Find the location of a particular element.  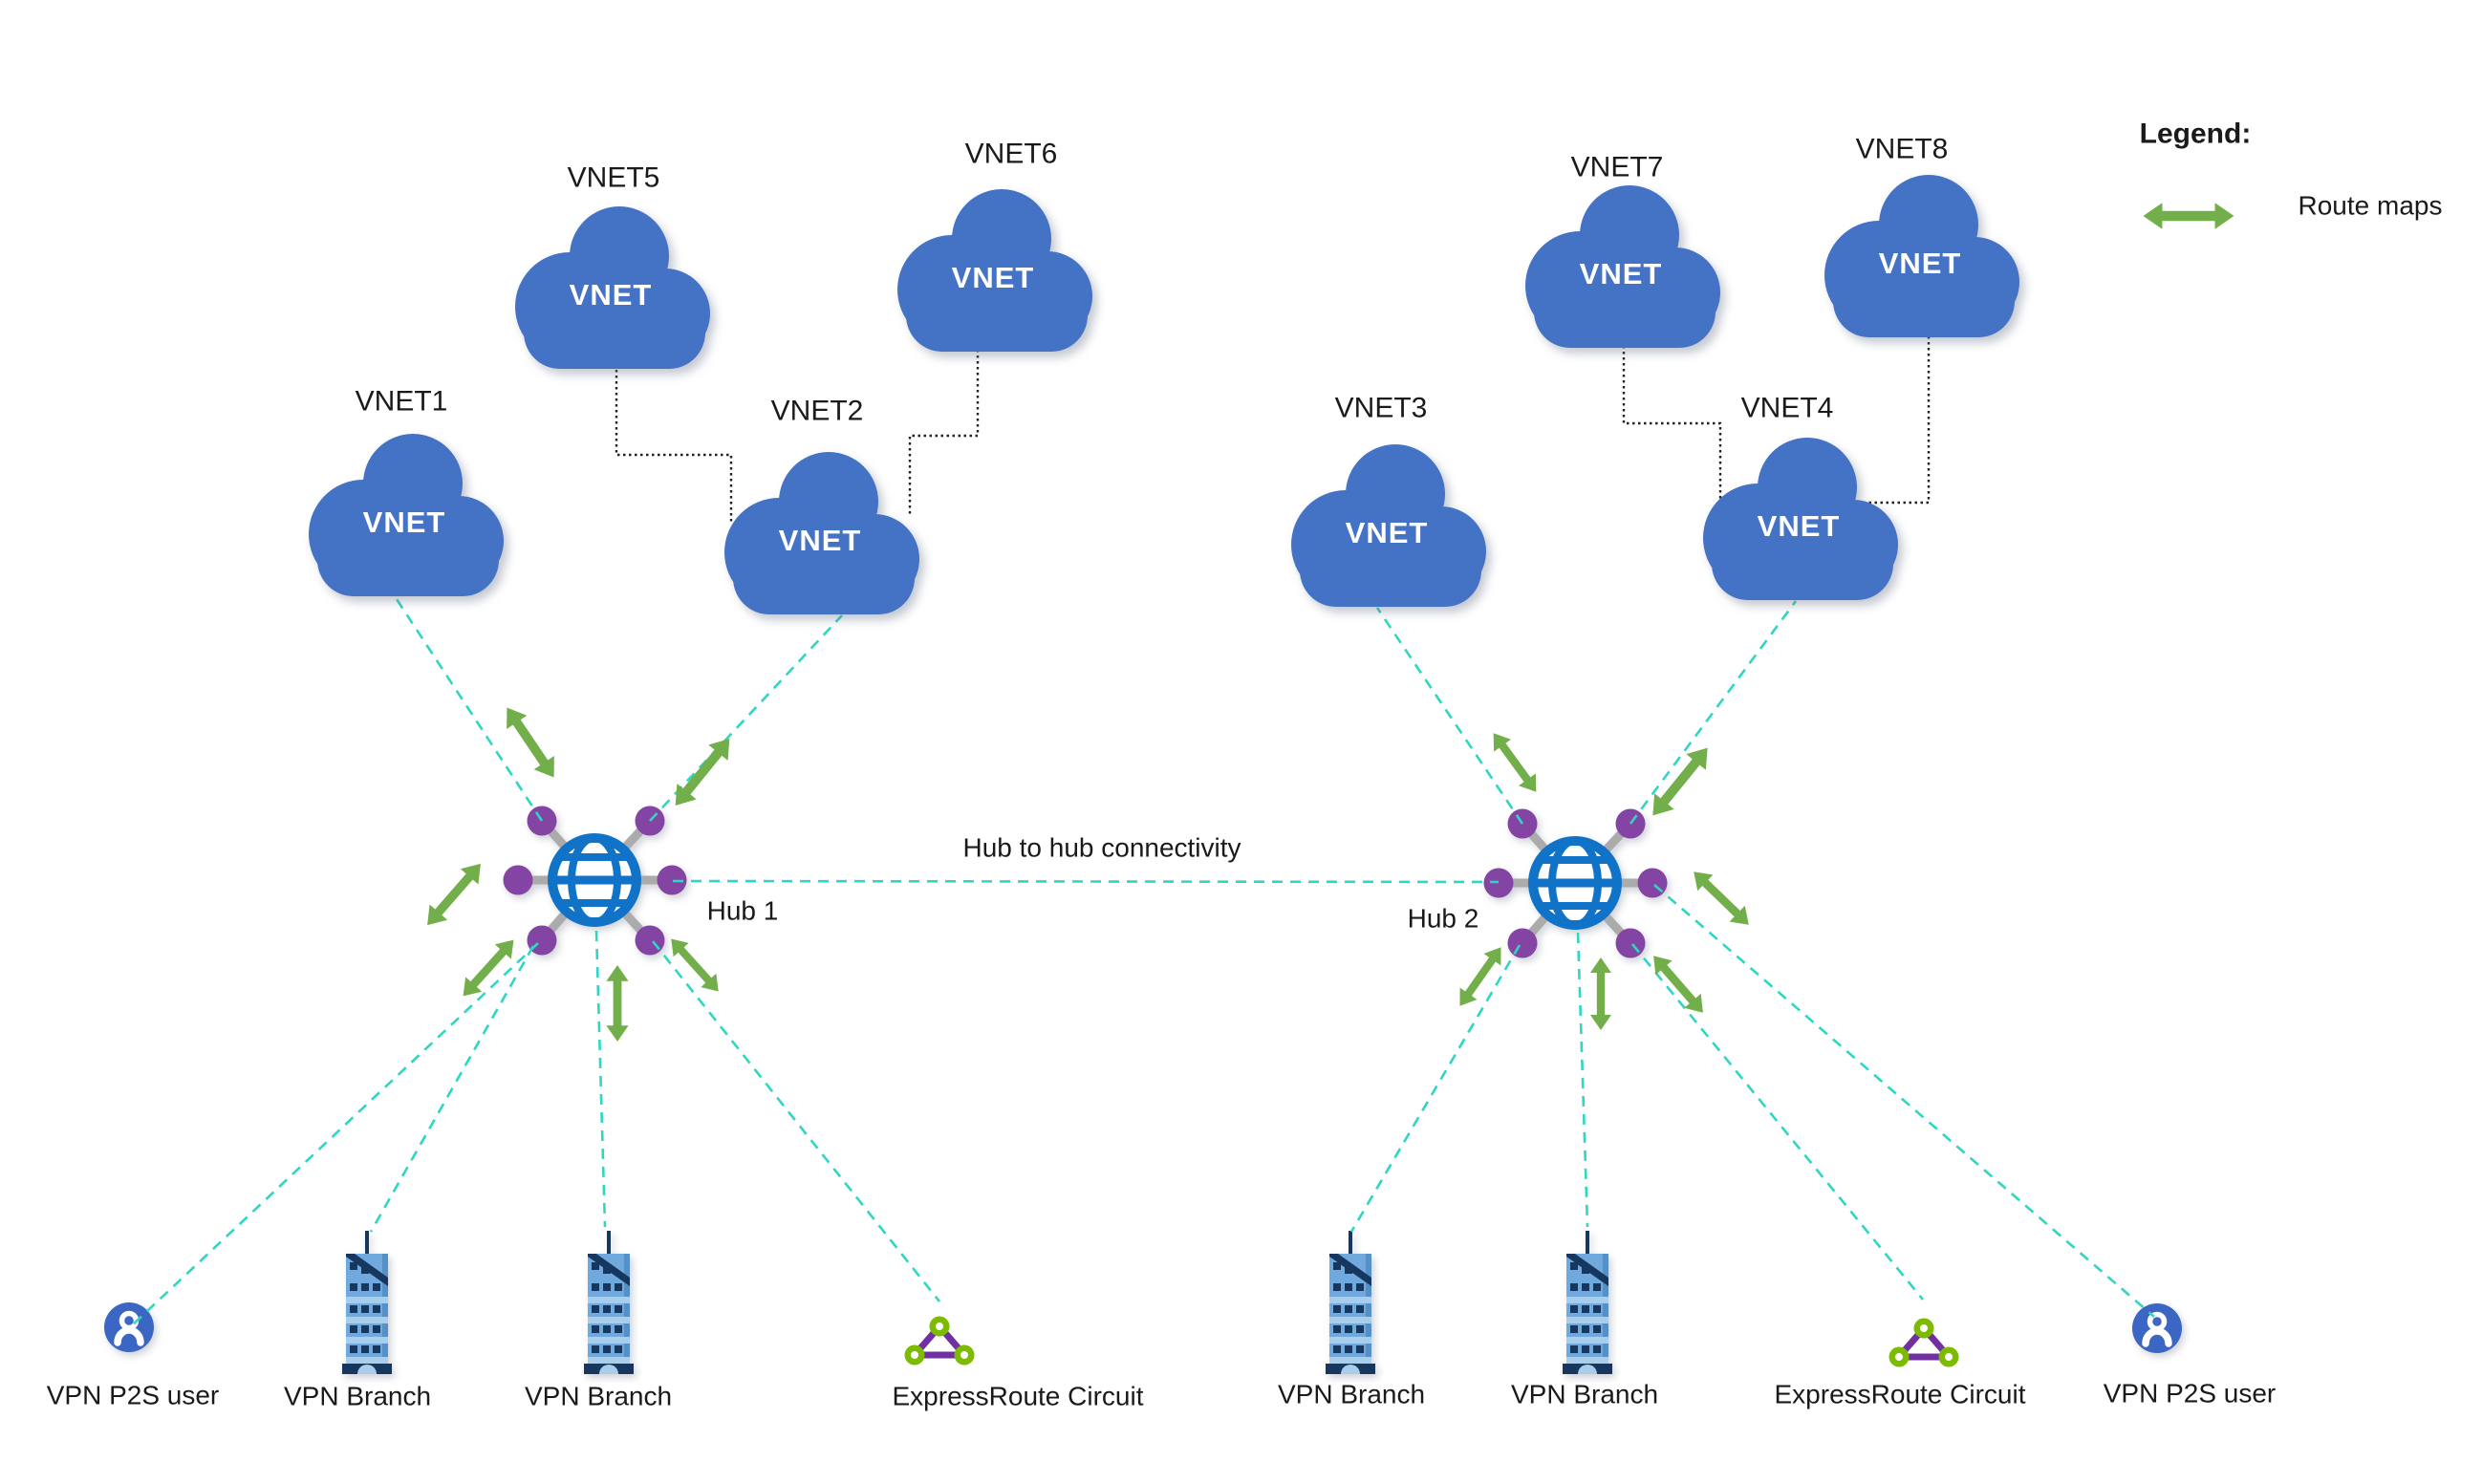

connector-vnet5-vnet2 is located at coordinates (674, 446).